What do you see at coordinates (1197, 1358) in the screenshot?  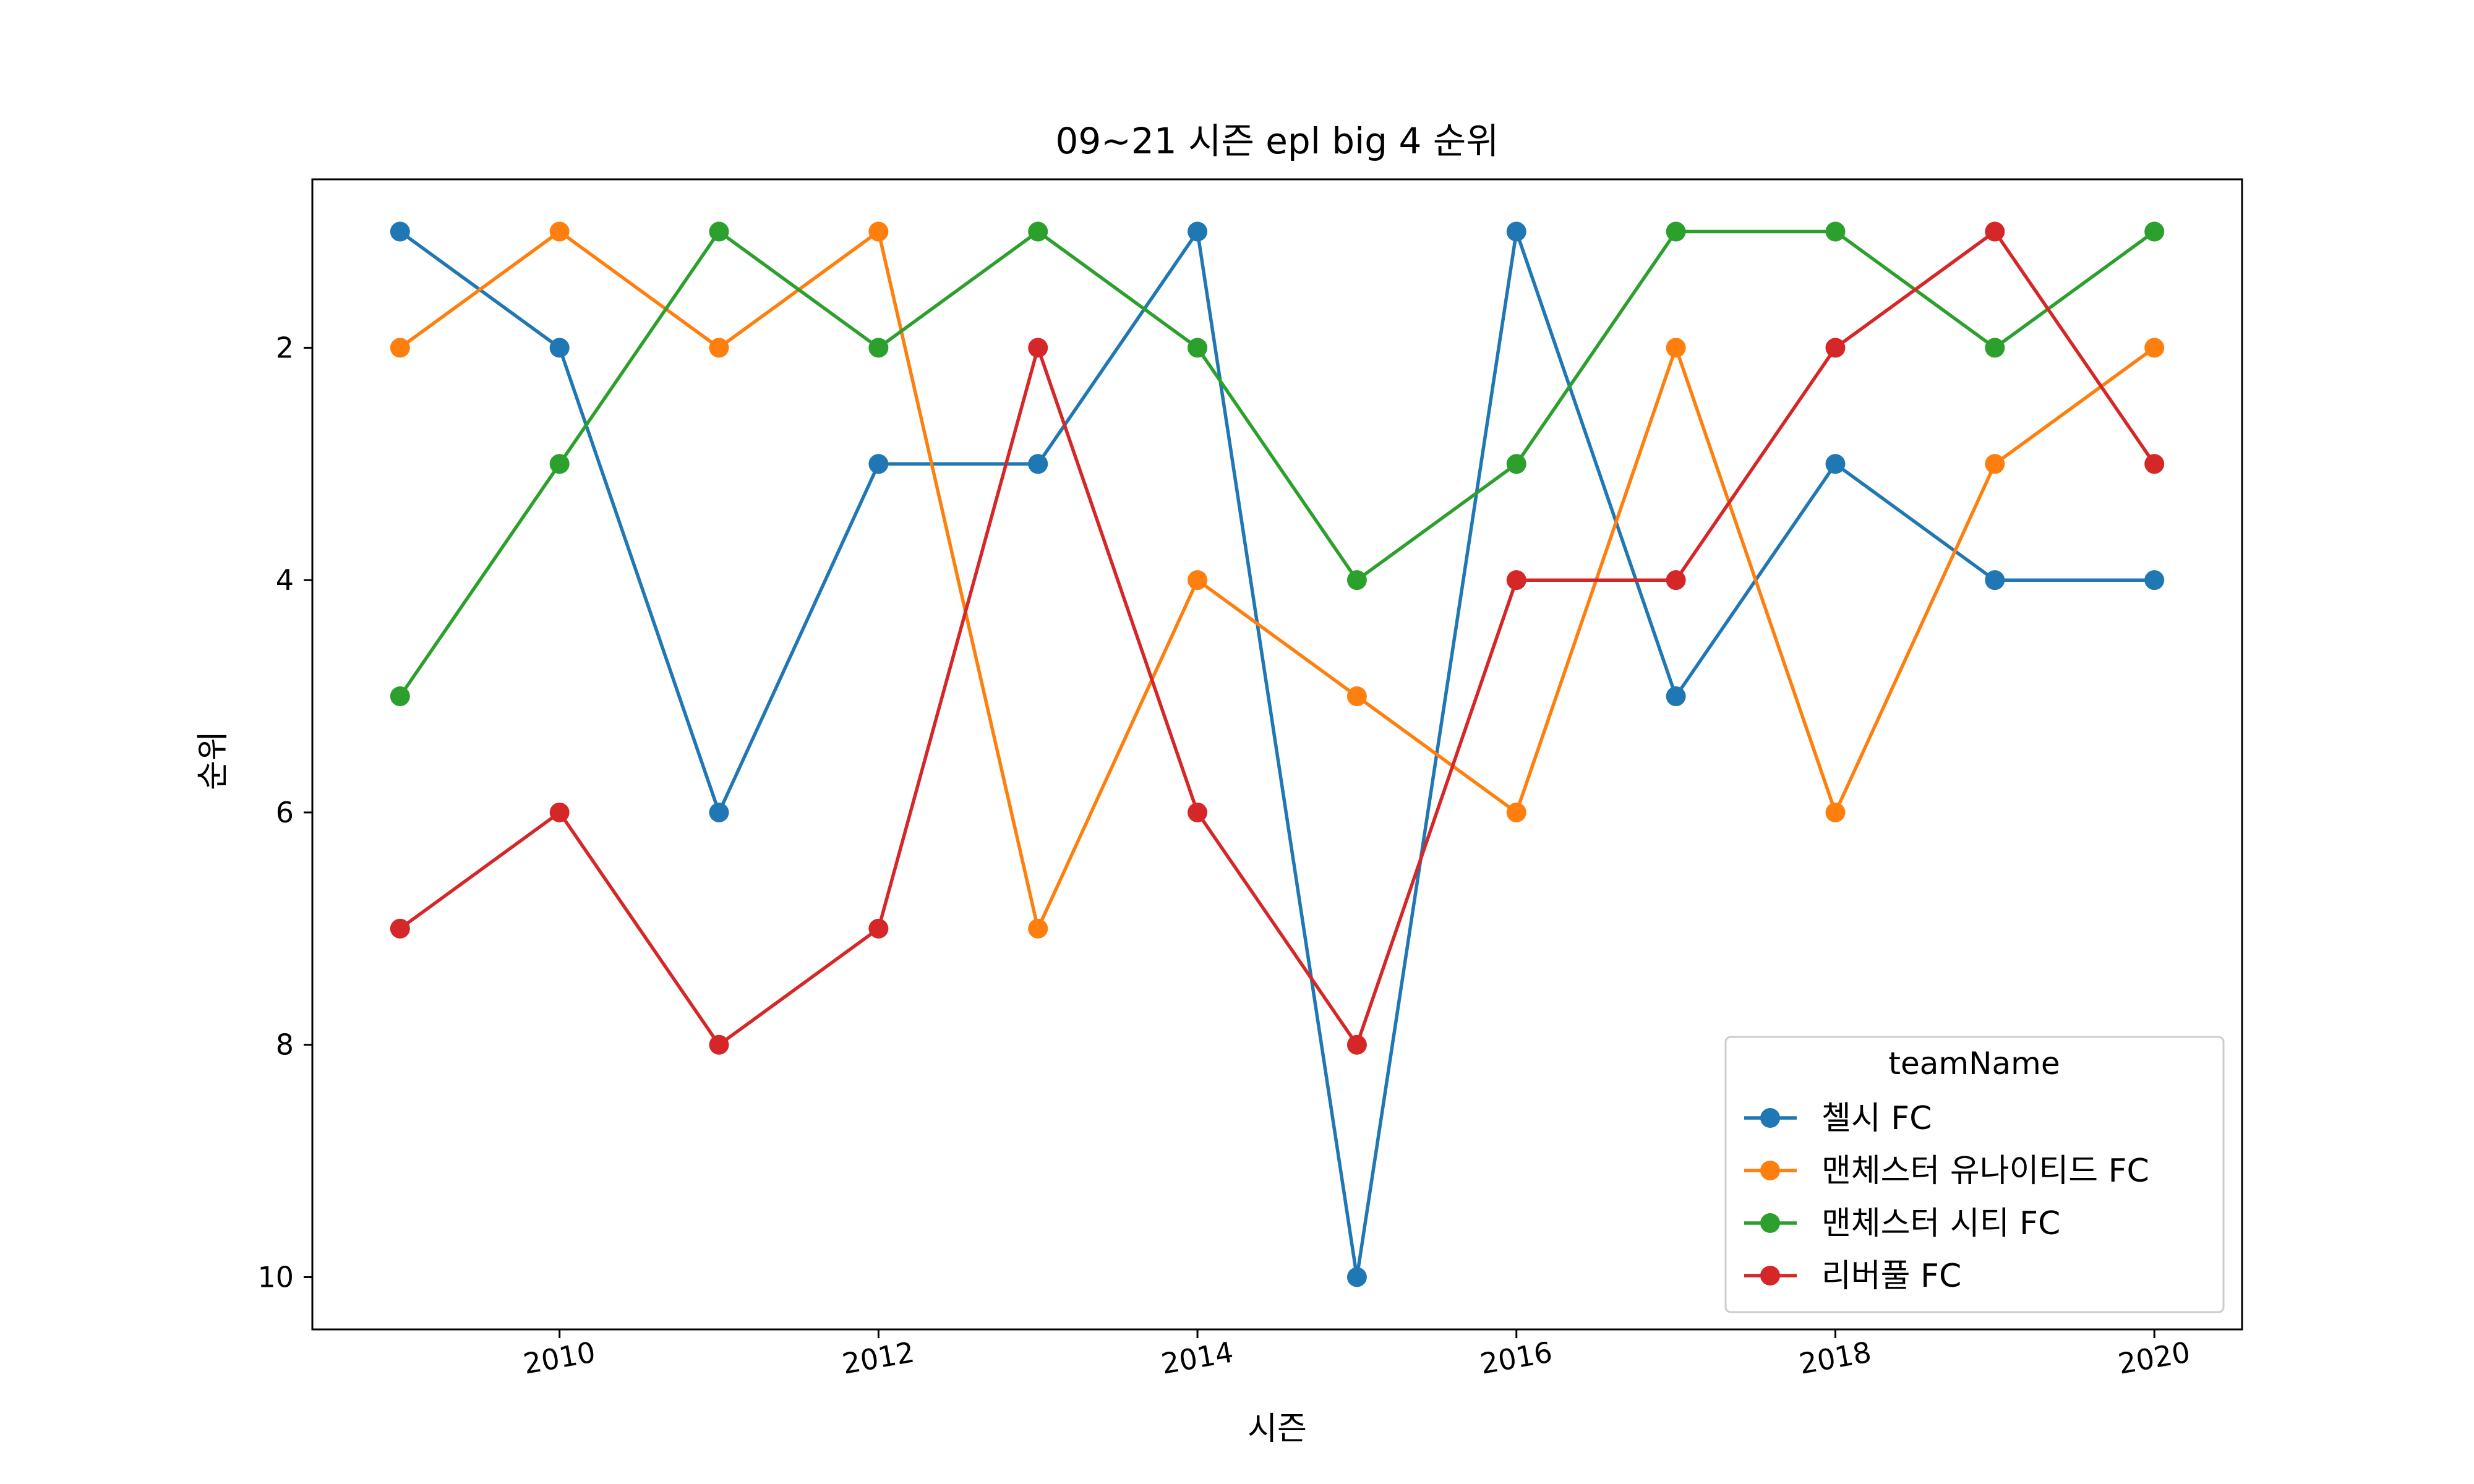 I see `x-tick-label: 2014` at bounding box center [1197, 1358].